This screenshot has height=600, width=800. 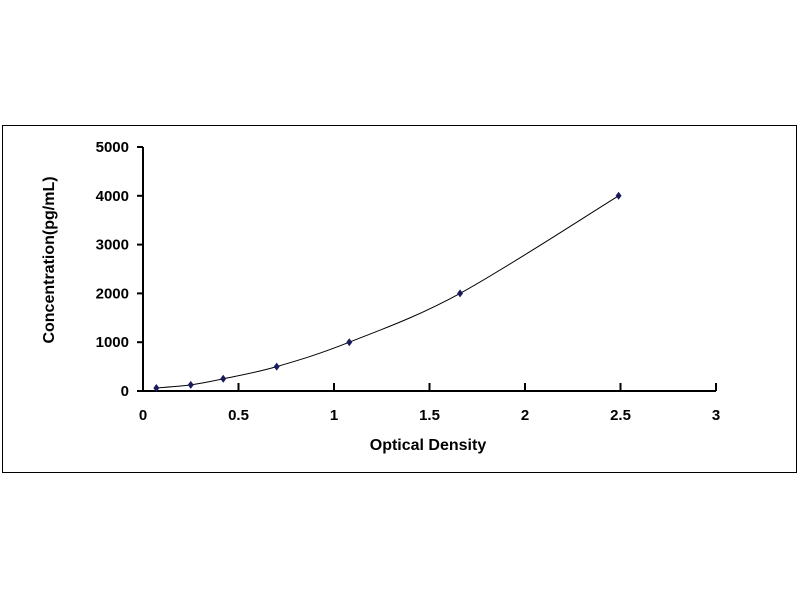 I want to click on y-tick-label: 2000, so click(x=112, y=293).